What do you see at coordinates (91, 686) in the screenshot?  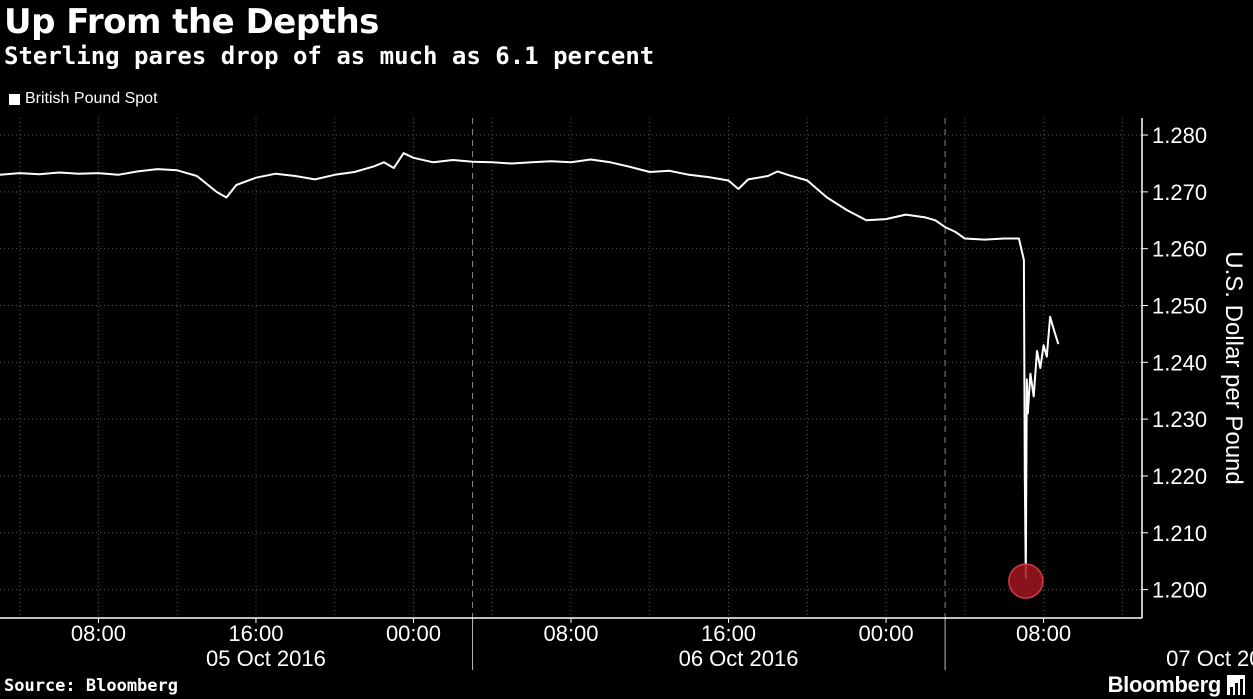 I see `source-note: Source: Bloomberg` at bounding box center [91, 686].